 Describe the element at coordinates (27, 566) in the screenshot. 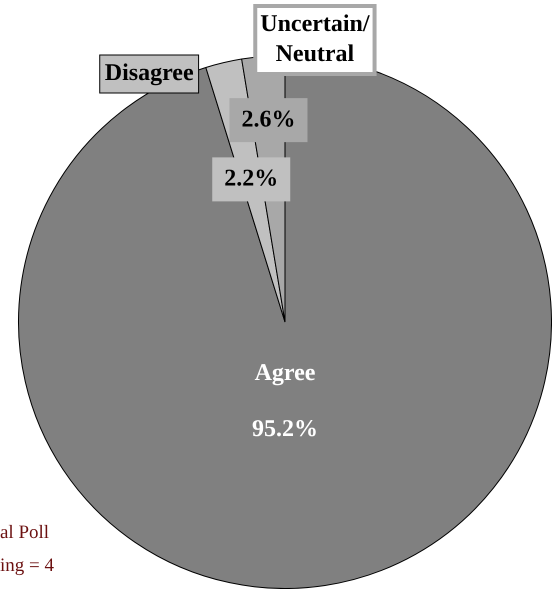

I see `text: ing = 4` at that location.